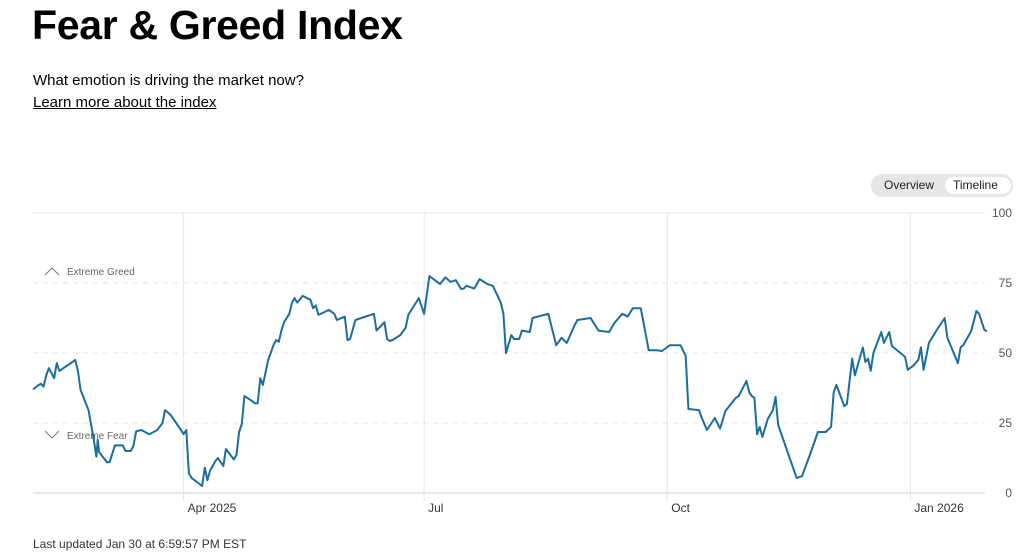 This screenshot has width=1024, height=556. Describe the element at coordinates (1006, 353) in the screenshot. I see `y-tick-label: 50` at that location.